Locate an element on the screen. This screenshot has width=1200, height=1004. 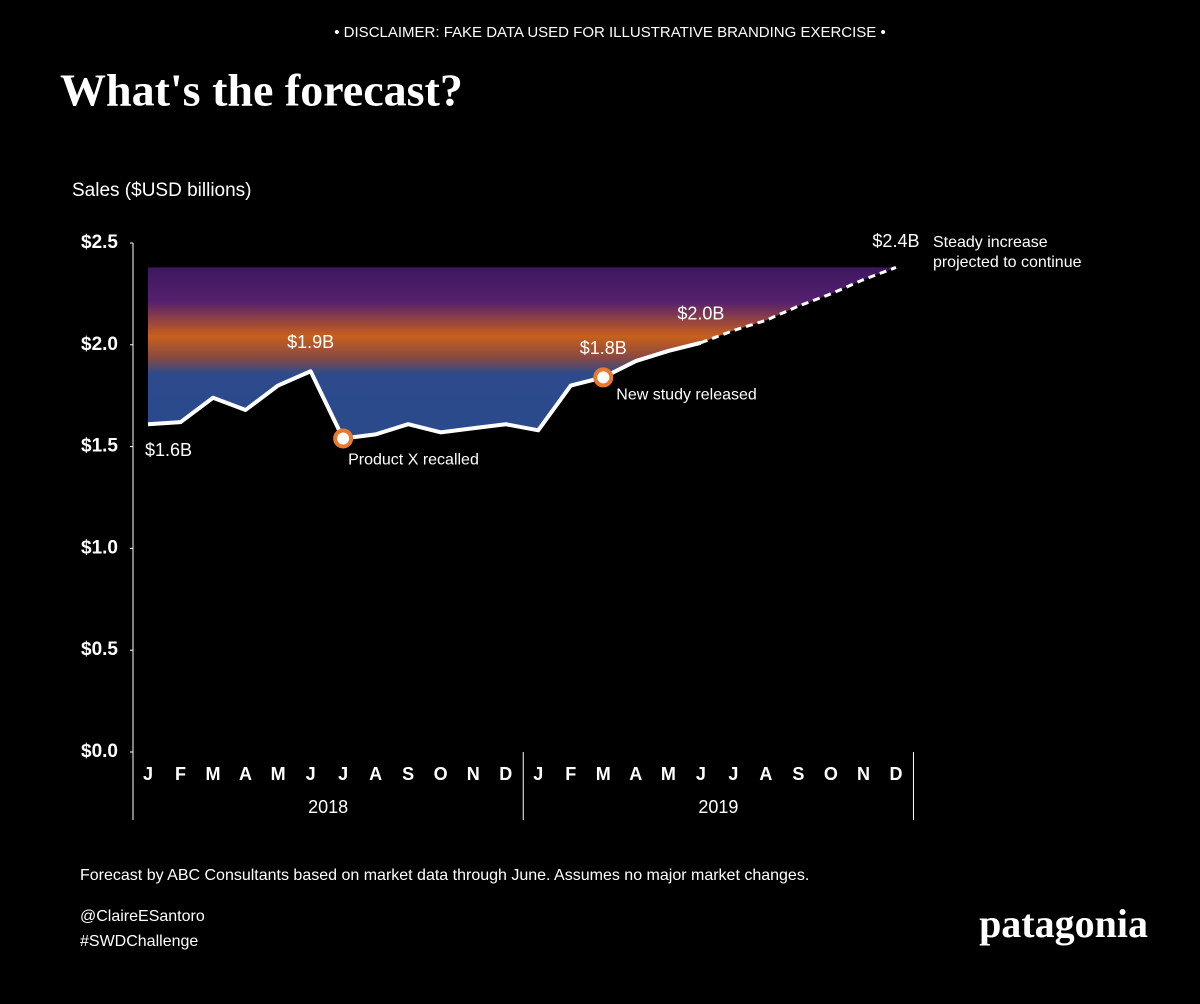
y-tick-label: $2.5 is located at coordinates (99, 242).